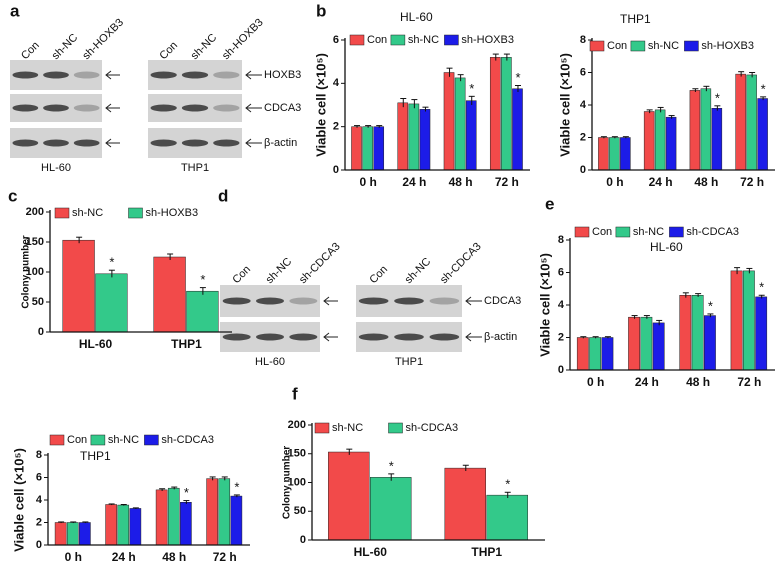  Describe the element at coordinates (38, 302) in the screenshot. I see `y-tick-label: 50` at that location.